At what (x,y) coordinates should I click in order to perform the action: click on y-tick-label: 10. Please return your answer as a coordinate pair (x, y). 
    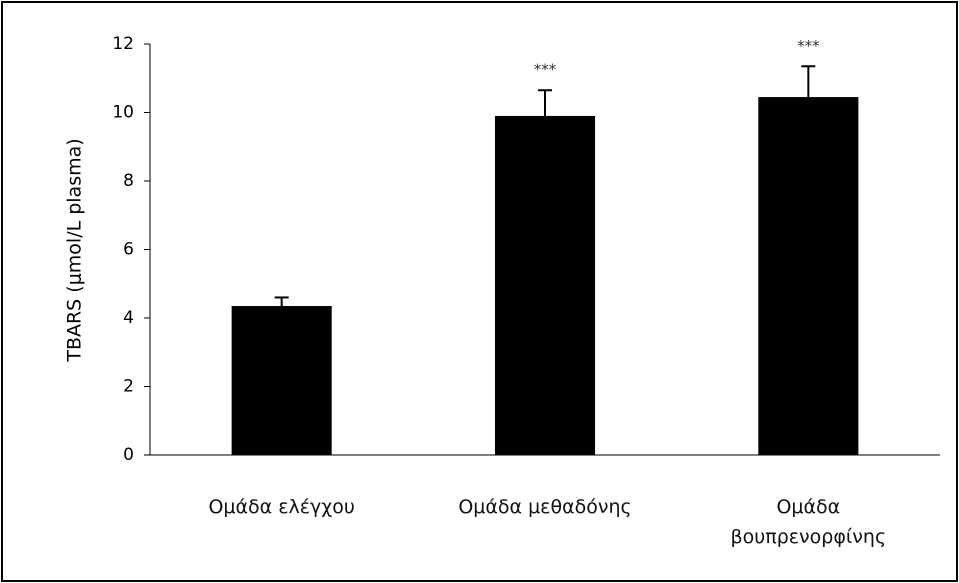
    Looking at the image, I should click on (123, 113).